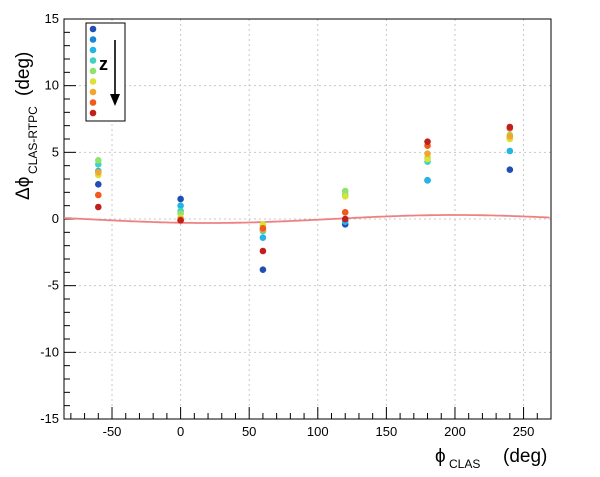  Describe the element at coordinates (49, 351) in the screenshot. I see `y-tick-label: -10` at that location.